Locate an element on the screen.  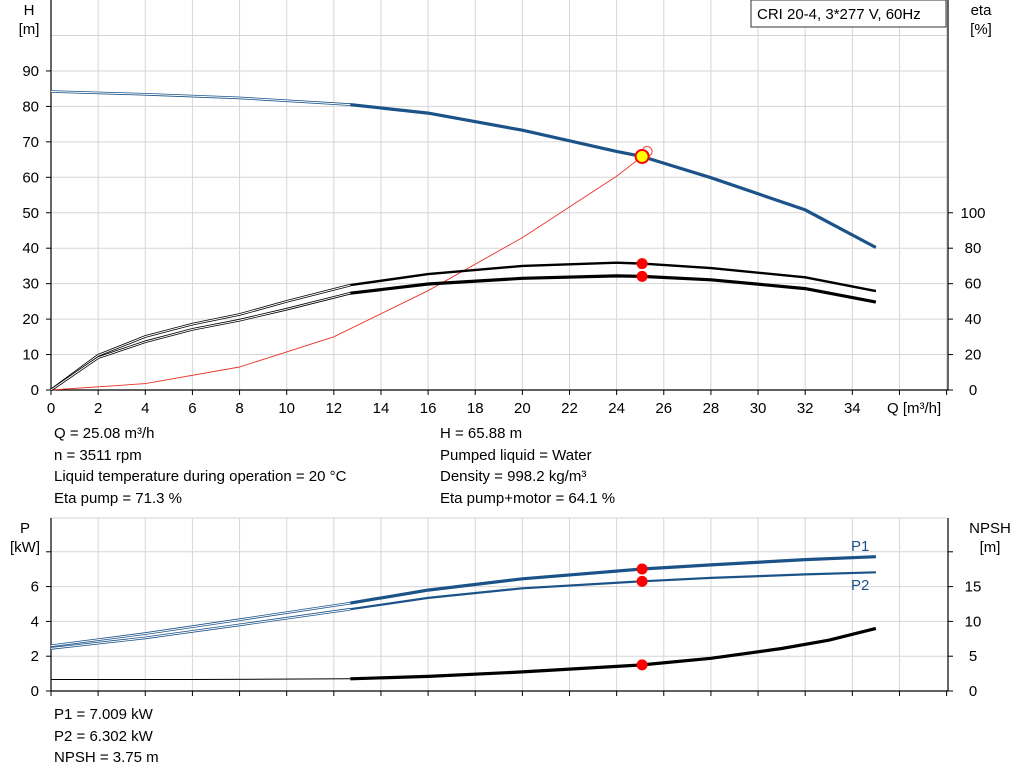
x-tick-label: 34 is located at coordinates (852, 408).